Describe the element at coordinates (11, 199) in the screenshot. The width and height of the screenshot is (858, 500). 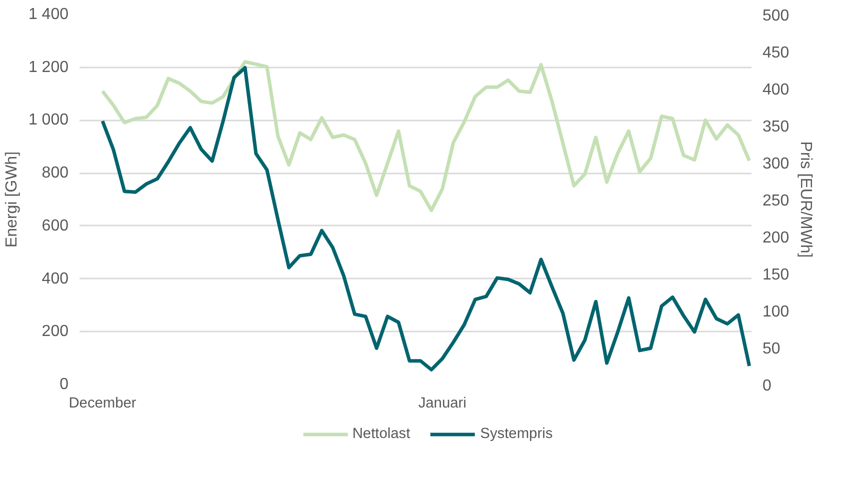
I see `y-axis-title: Energi [GWh]` at that location.